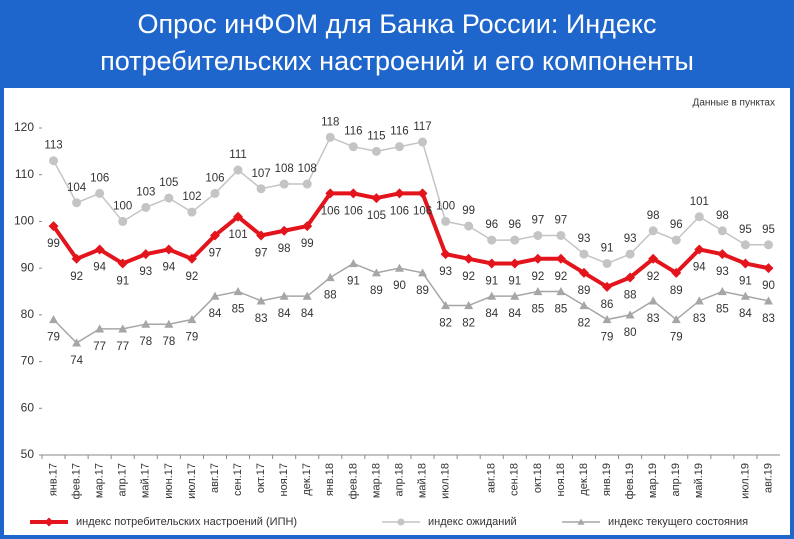 The height and width of the screenshot is (539, 794). Describe the element at coordinates (768, 478) in the screenshot. I see `x-tick-label: авг.19` at that location.